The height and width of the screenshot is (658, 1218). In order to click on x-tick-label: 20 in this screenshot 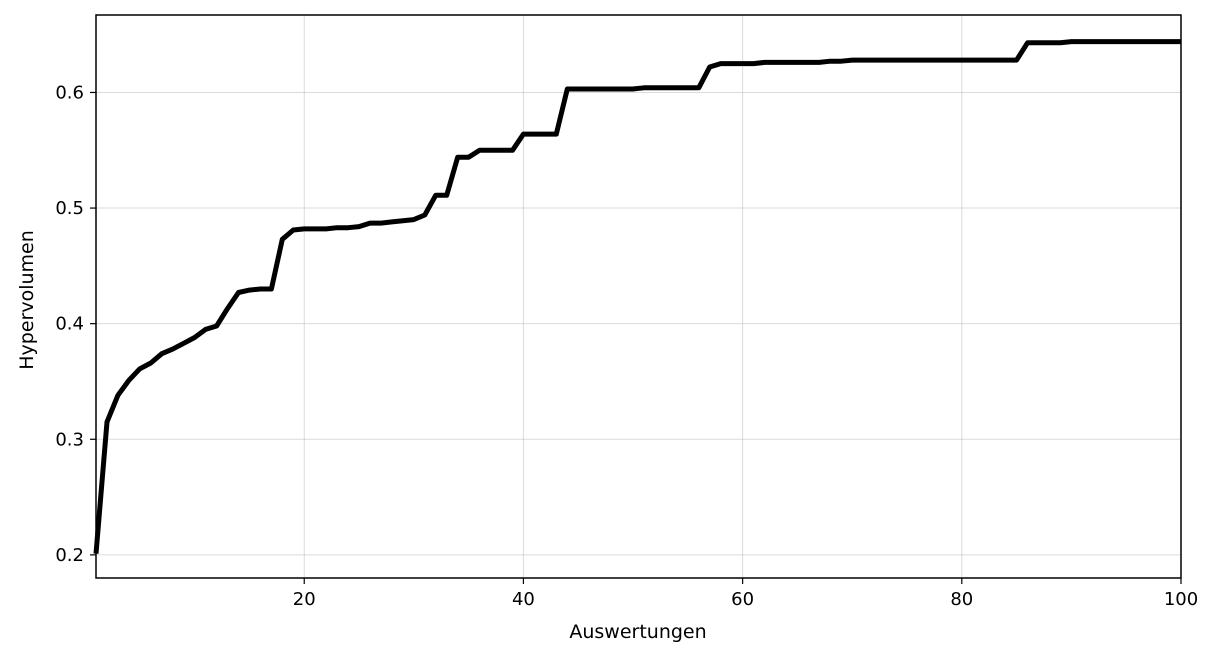, I will do `click(304, 599)`.